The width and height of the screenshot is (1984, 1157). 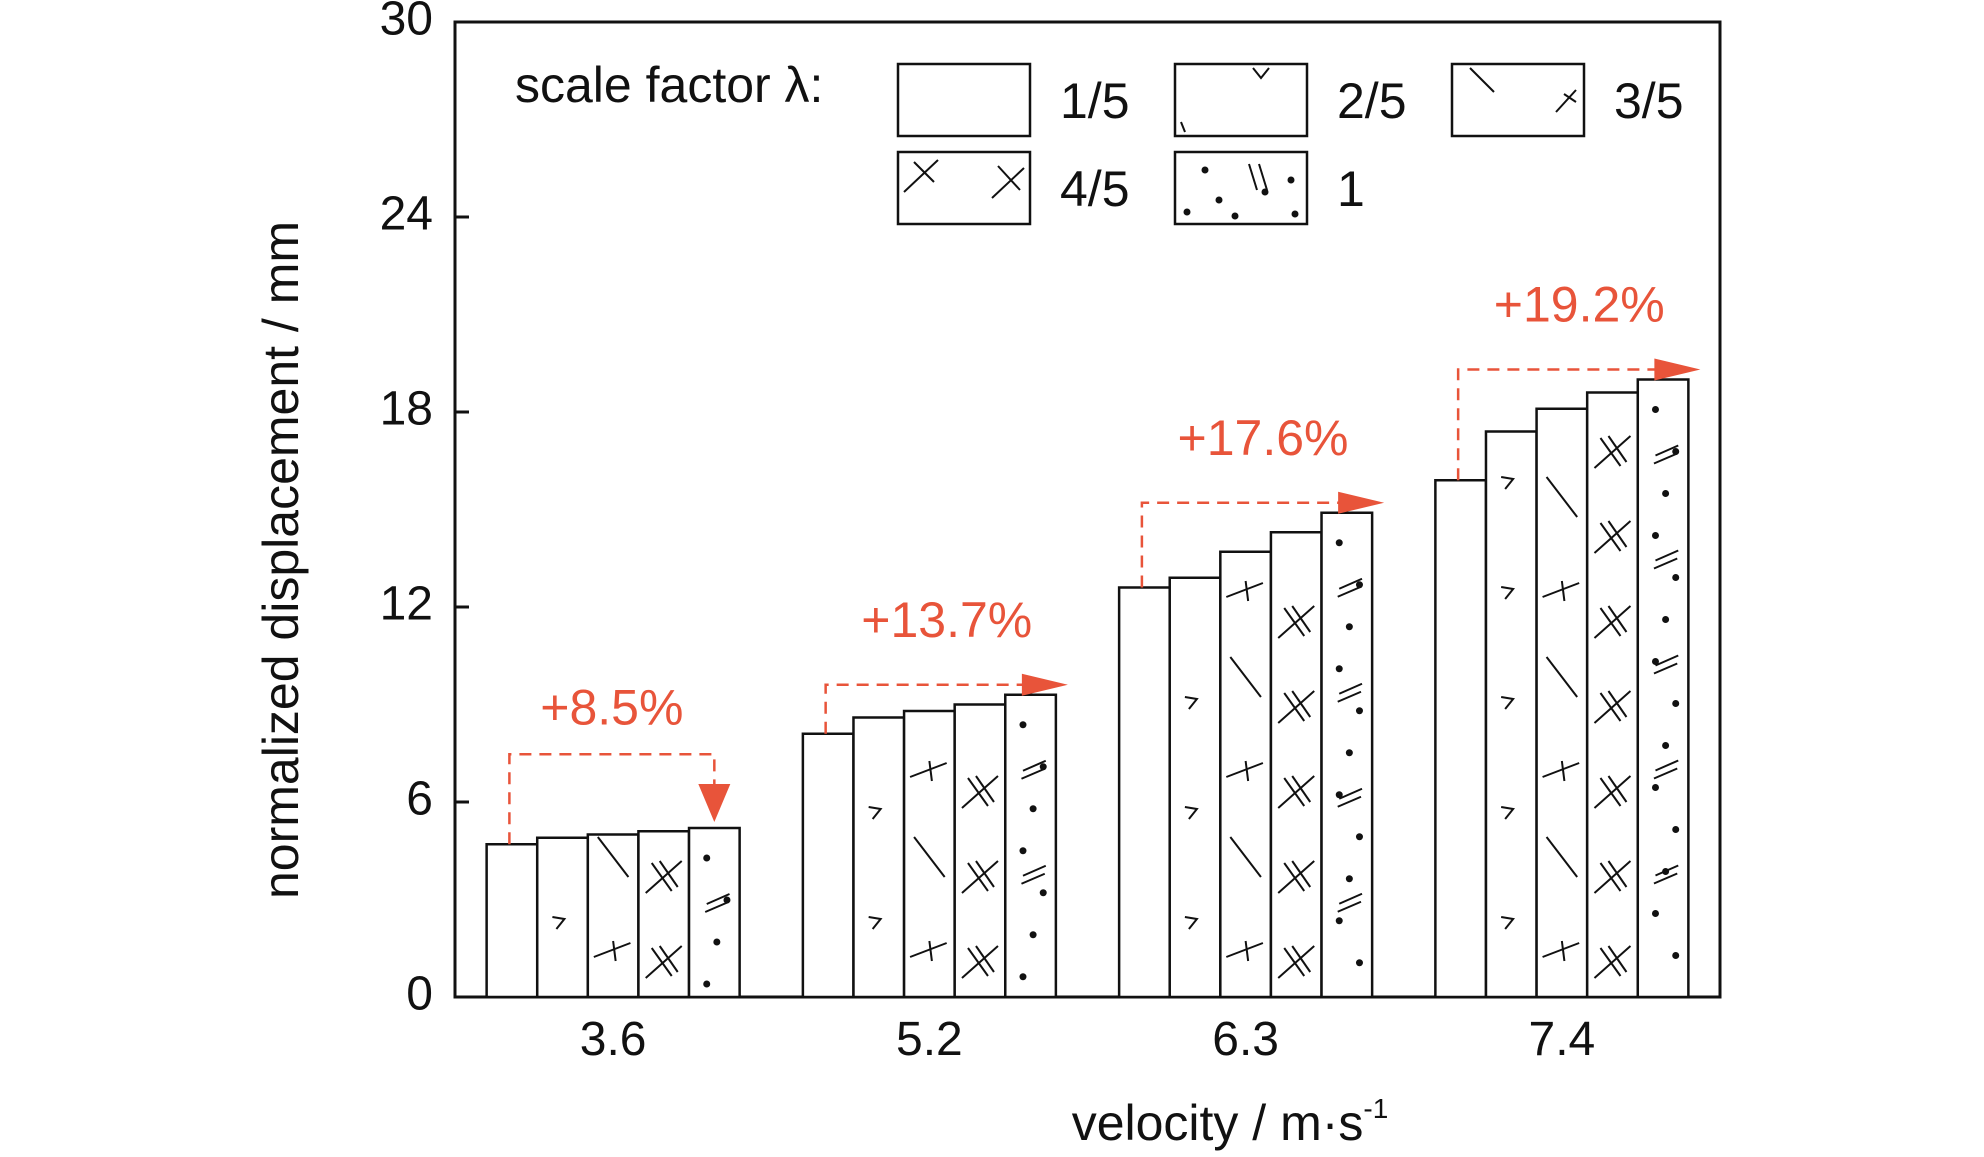 I want to click on legend-swatch, so click(x=1241, y=188).